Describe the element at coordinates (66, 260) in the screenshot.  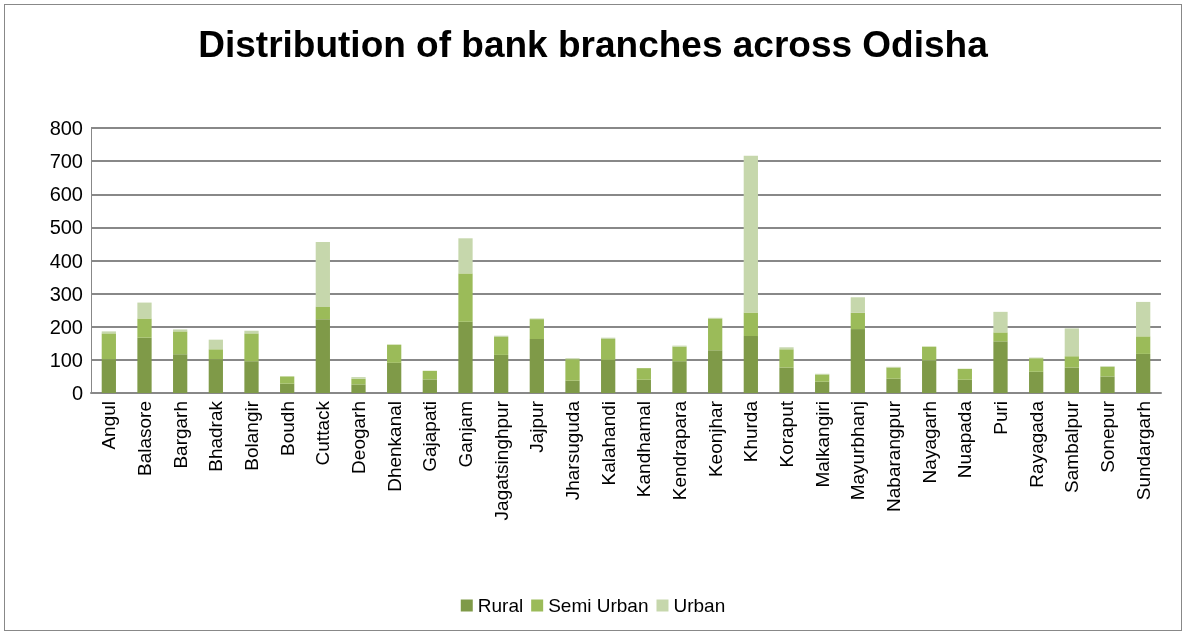
I see `y-tick-label: 400` at that location.